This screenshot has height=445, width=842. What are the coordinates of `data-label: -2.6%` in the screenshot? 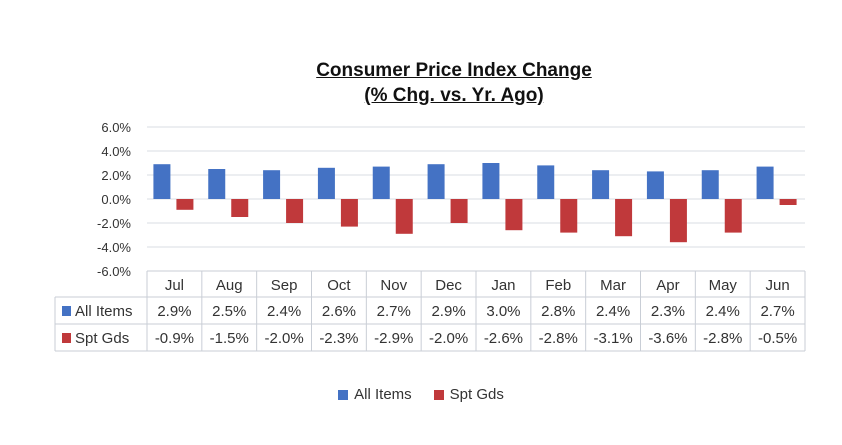 It's located at (503, 338).